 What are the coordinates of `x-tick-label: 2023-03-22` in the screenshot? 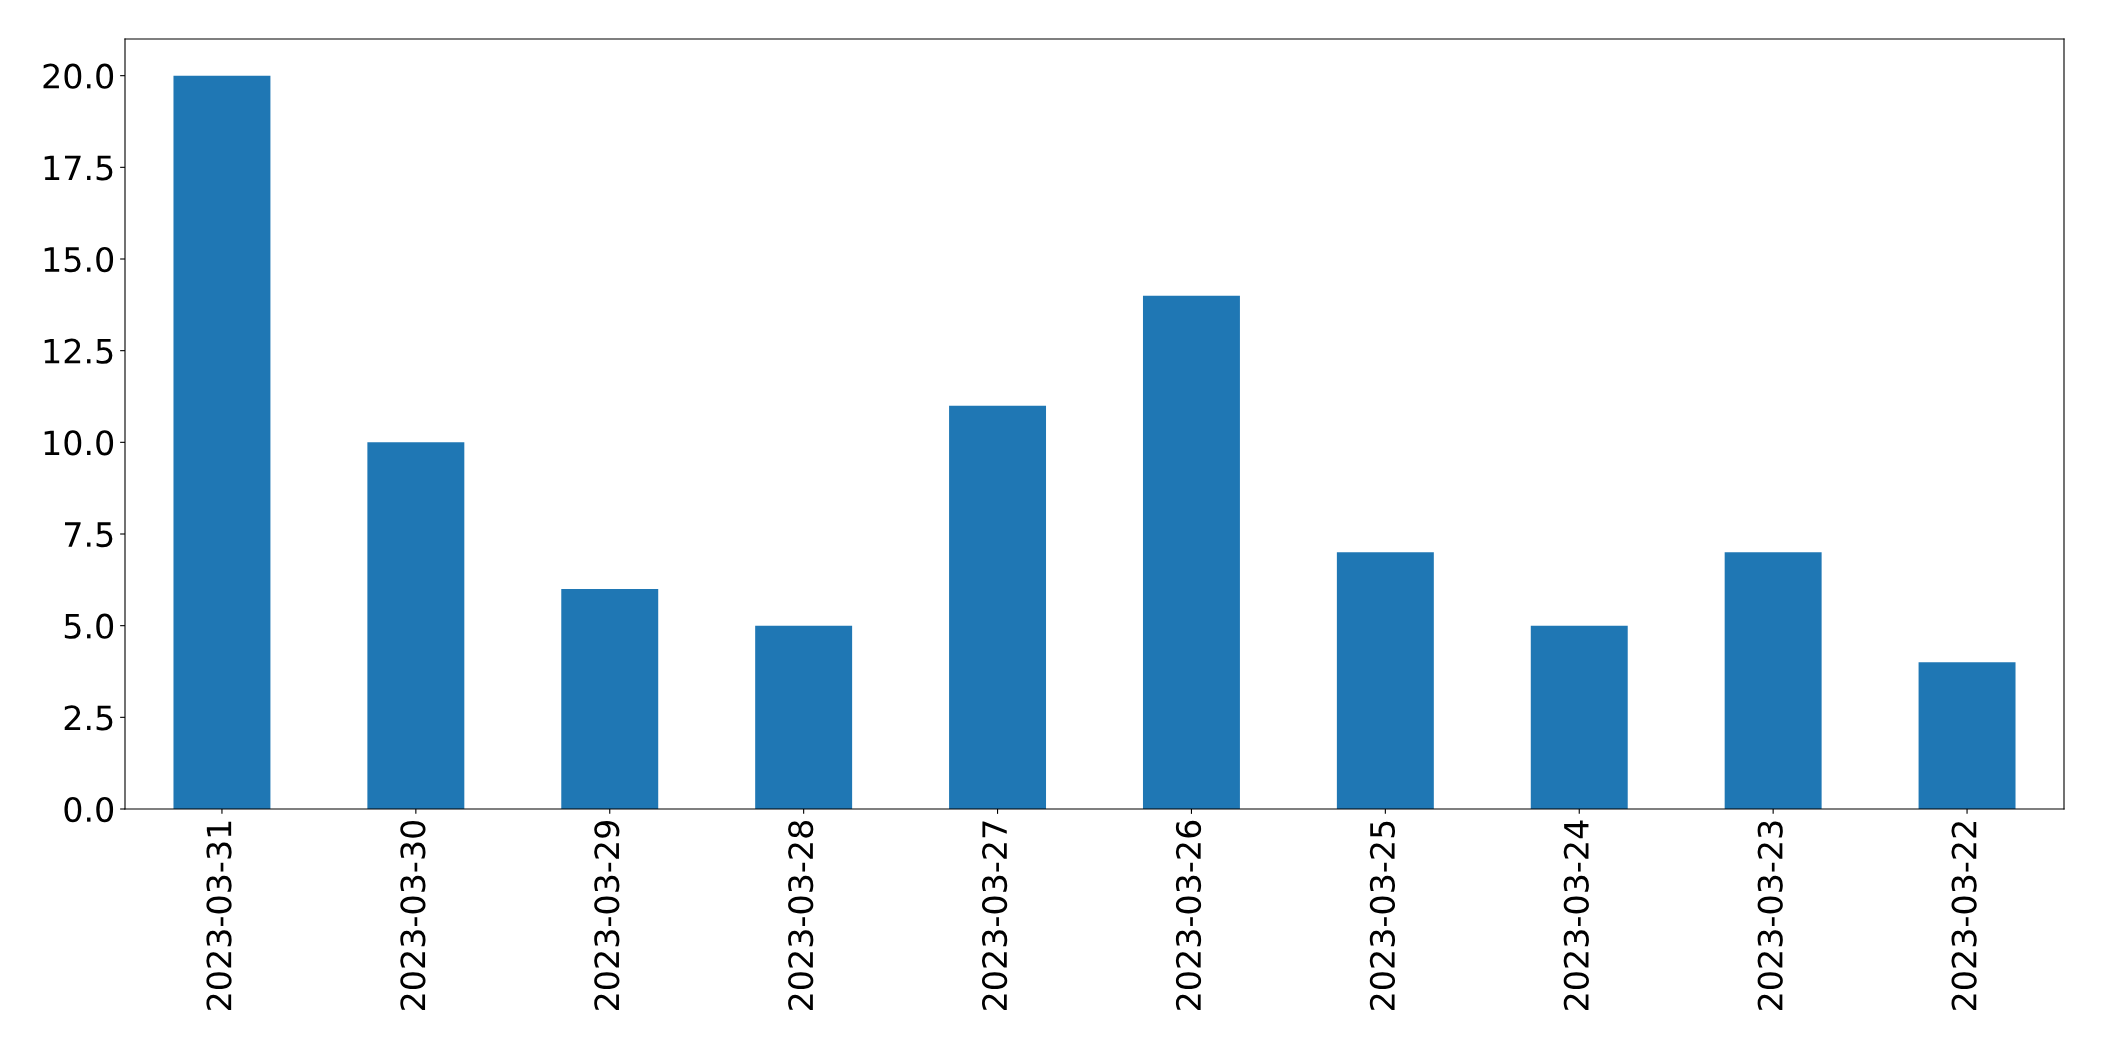 It's located at (1964, 916).